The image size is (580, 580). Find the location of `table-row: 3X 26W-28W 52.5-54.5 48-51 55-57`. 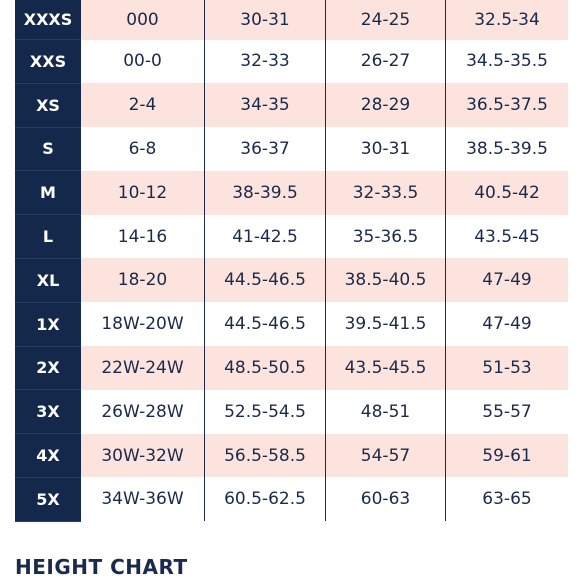

table-row: 3X 26W-28W 52.5-54.5 48-51 55-57 is located at coordinates (291, 412).